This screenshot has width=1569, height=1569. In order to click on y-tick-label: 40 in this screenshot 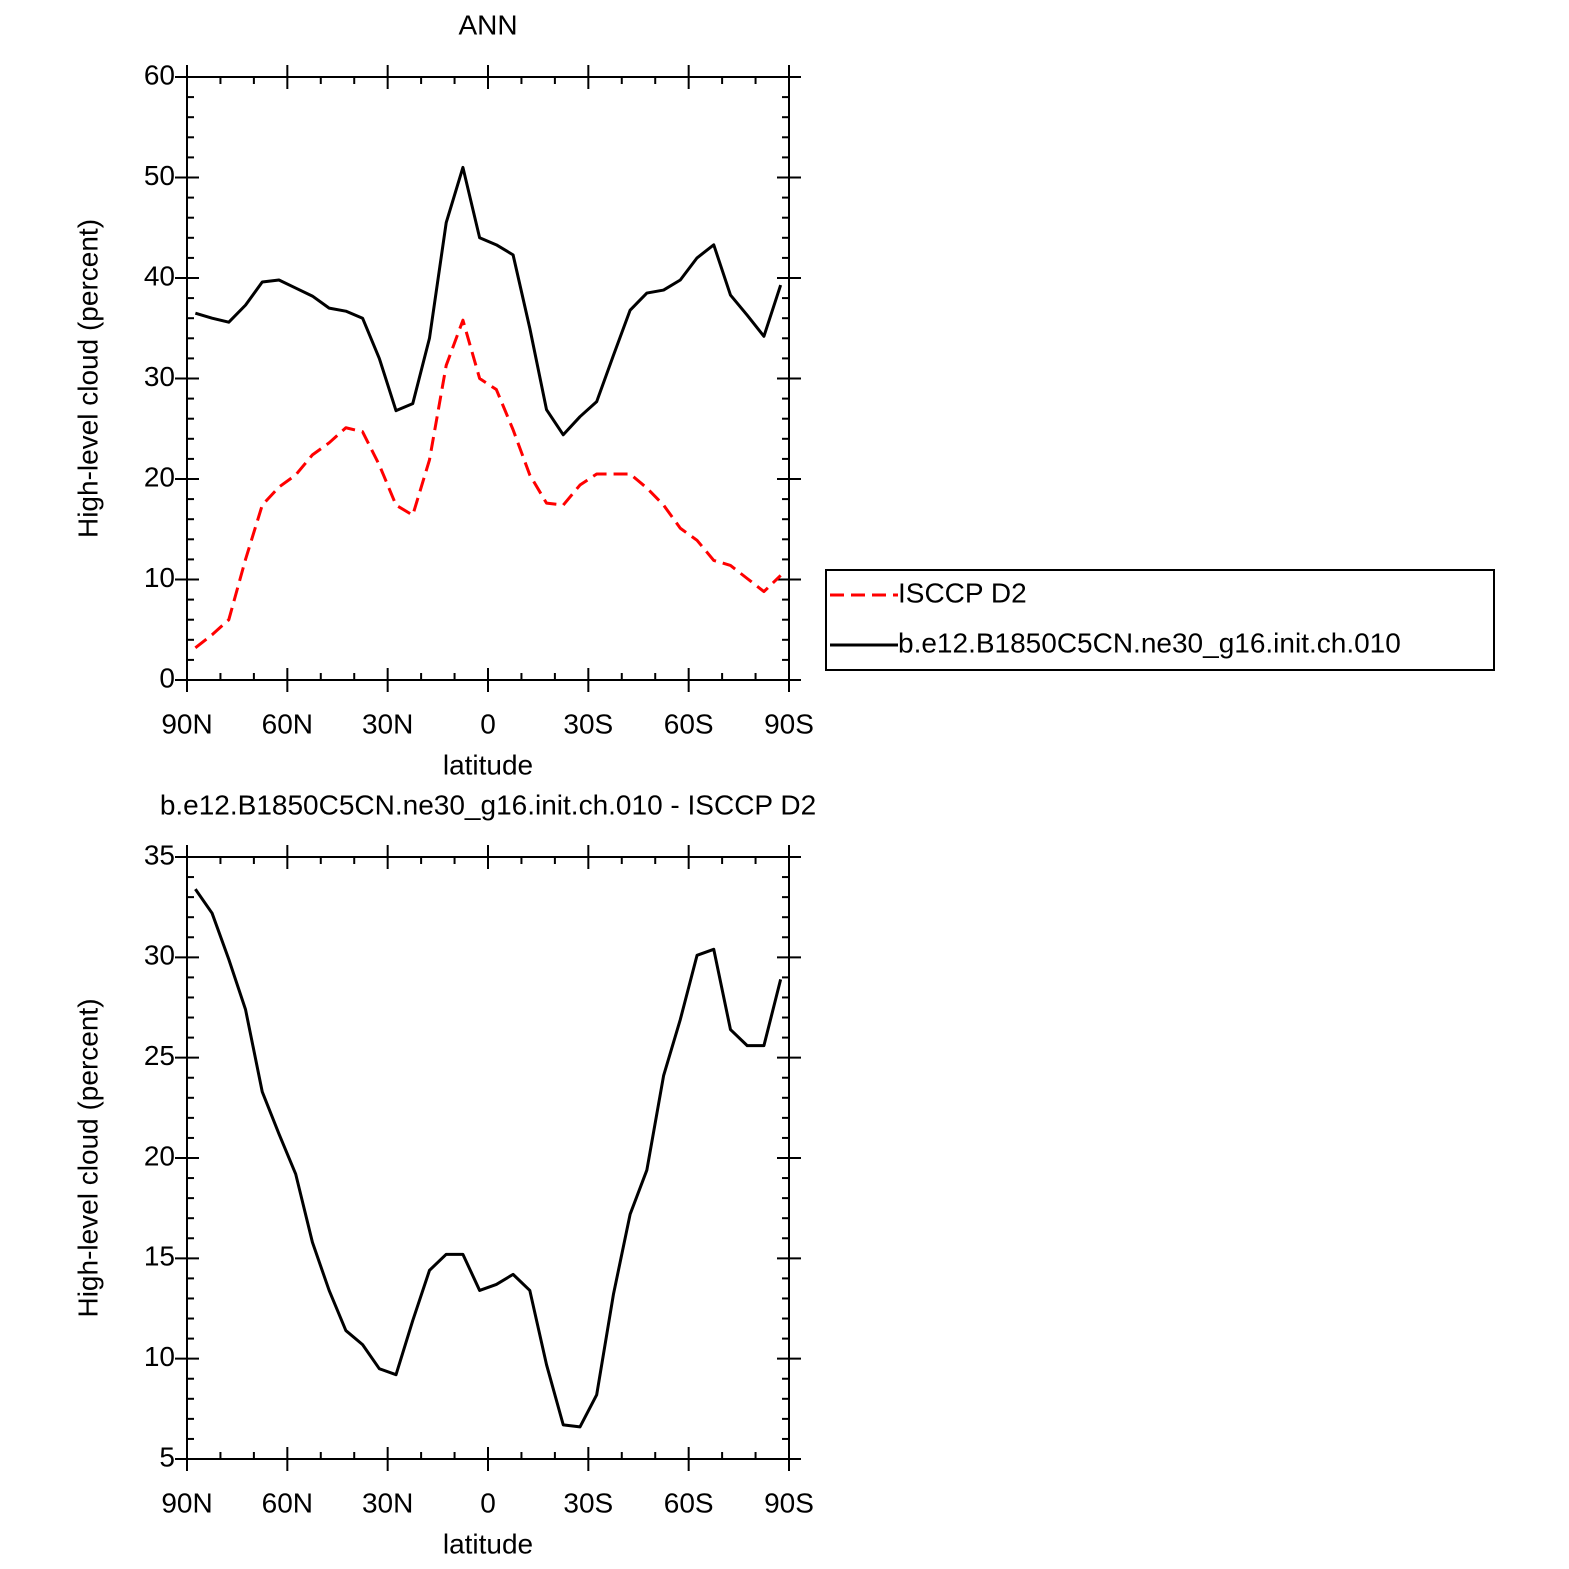, I will do `click(159, 275)`.